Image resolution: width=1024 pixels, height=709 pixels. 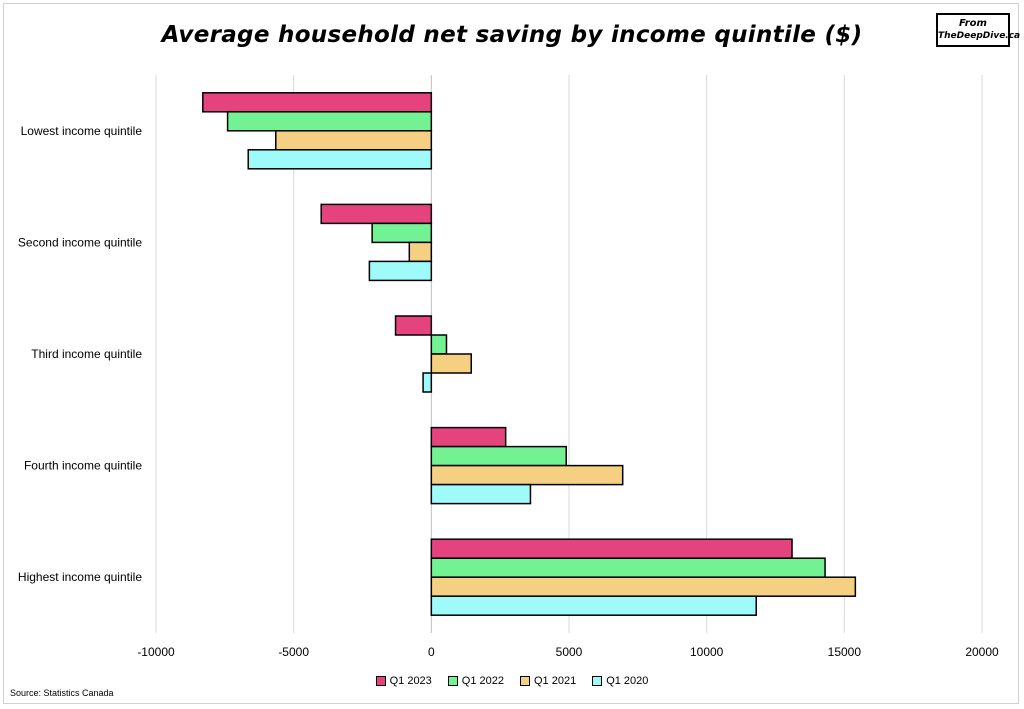 I want to click on legend-item: Q1 2022, so click(x=475, y=681).